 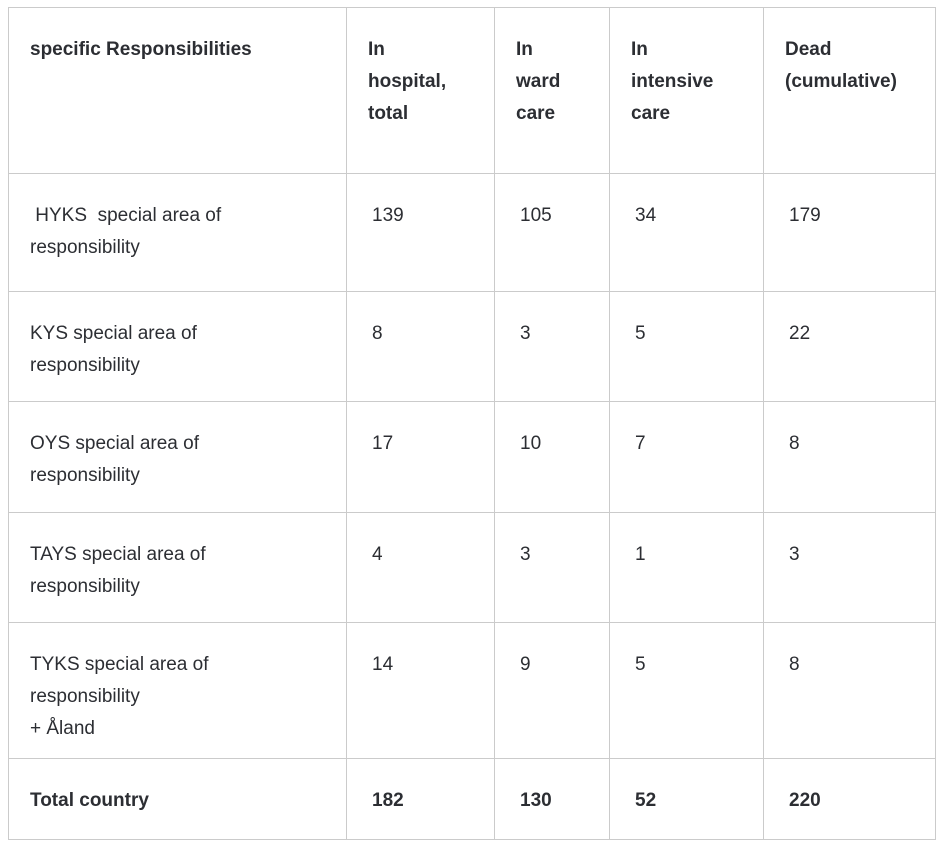 I want to click on cell-kys-dead-cumulative: 22, so click(x=849, y=346).